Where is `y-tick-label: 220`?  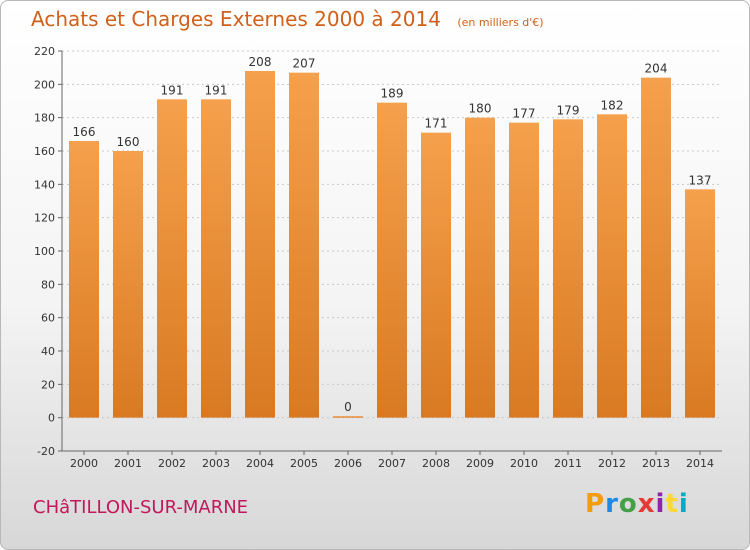
y-tick-label: 220 is located at coordinates (44, 51).